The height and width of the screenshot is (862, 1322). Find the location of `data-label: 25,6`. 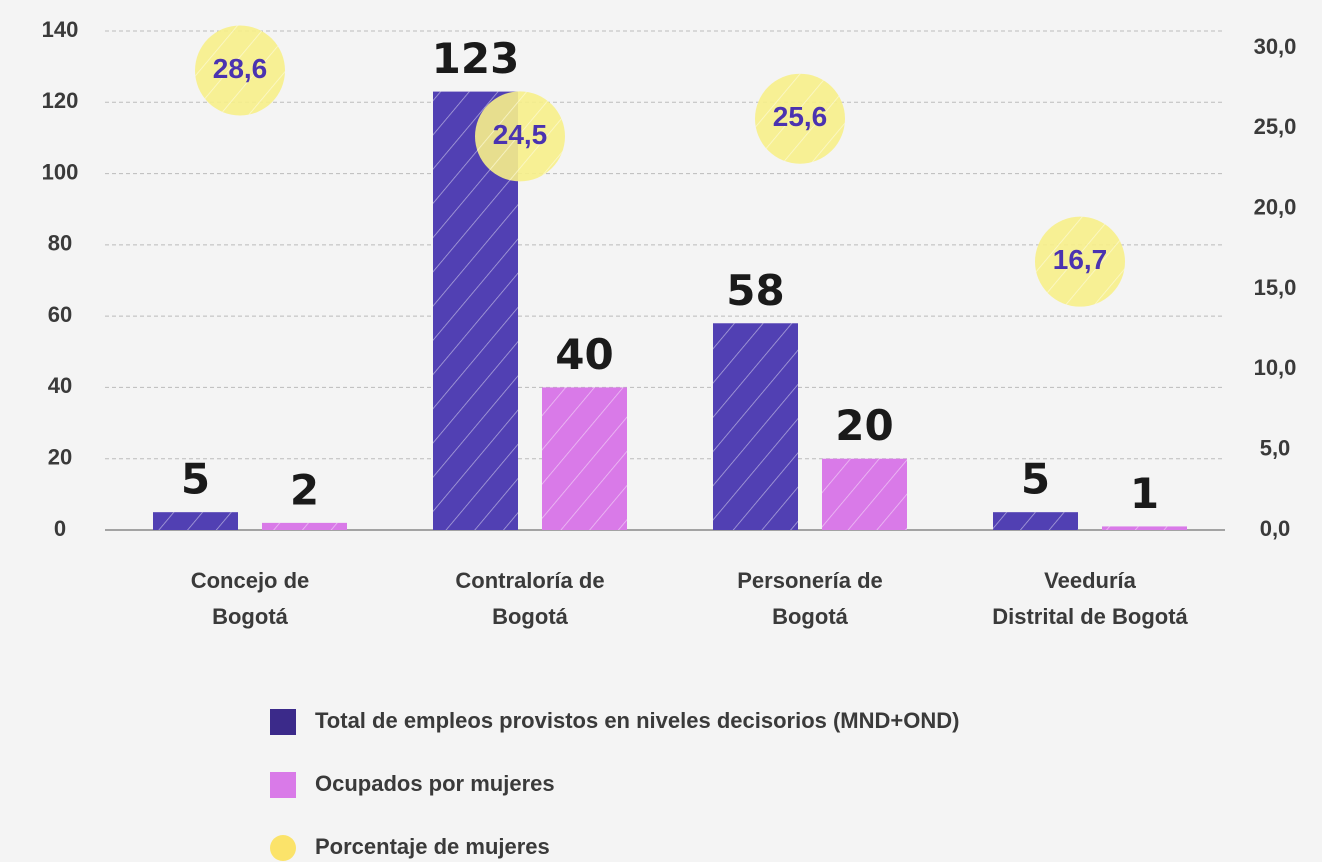

data-label: 25,6 is located at coordinates (800, 116).